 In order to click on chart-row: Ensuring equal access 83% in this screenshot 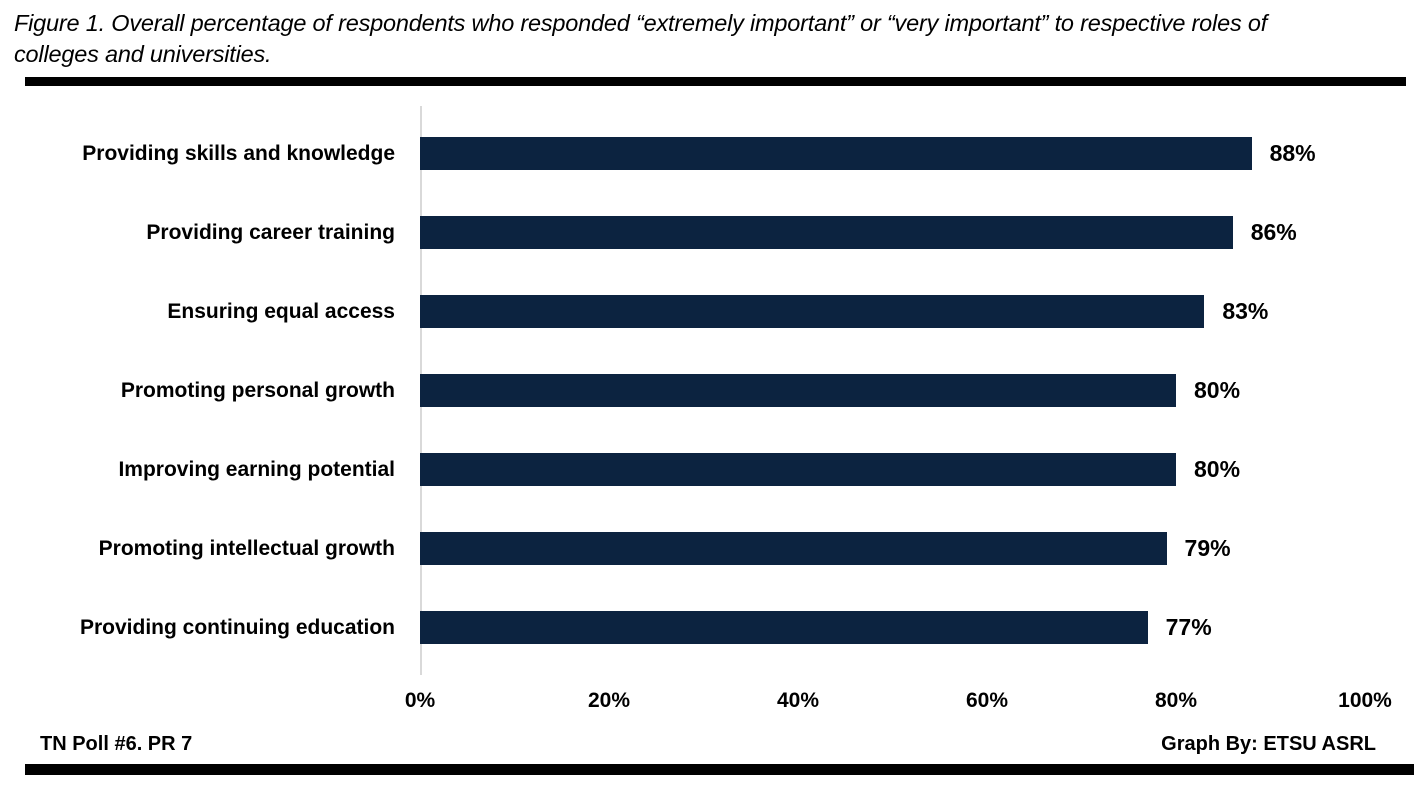, I will do `click(713, 311)`.